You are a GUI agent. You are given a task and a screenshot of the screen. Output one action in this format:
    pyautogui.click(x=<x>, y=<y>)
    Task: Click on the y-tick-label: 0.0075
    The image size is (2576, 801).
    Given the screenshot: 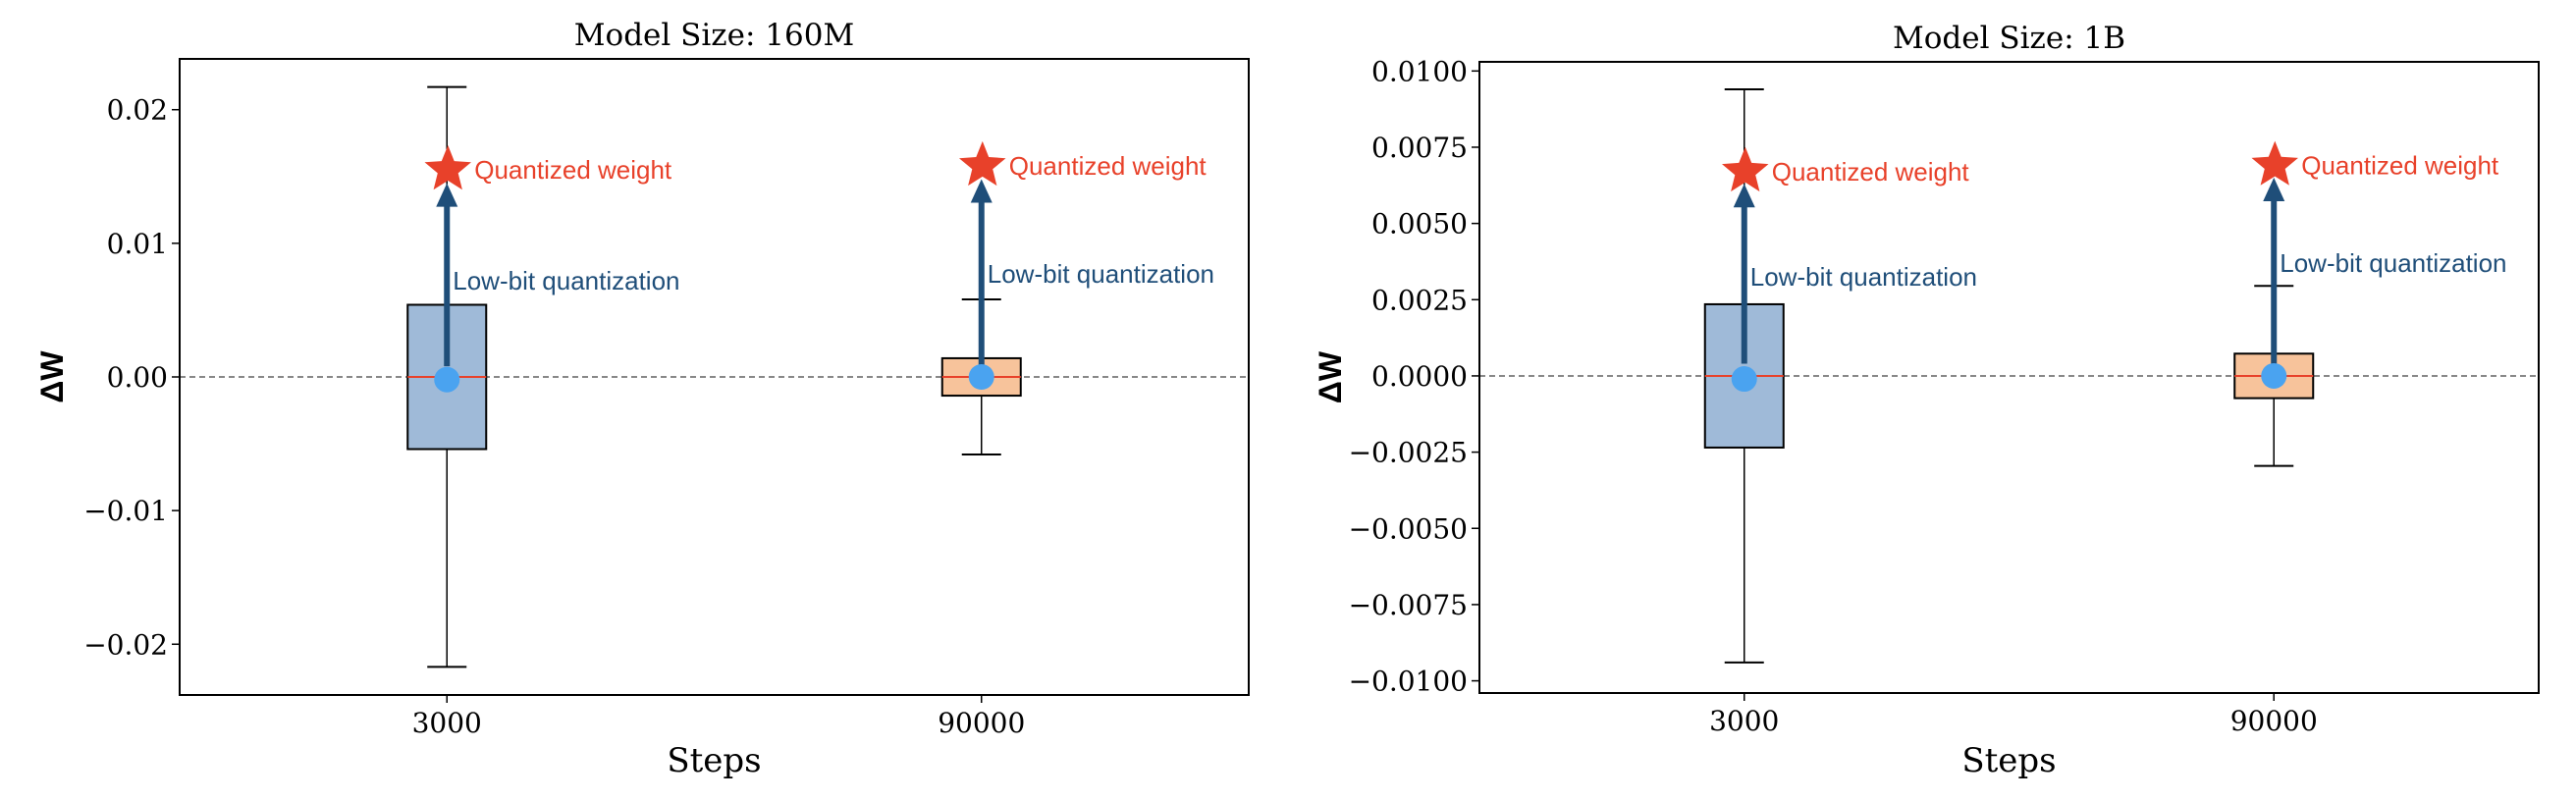 What is the action you would take?
    pyautogui.click(x=1419, y=148)
    